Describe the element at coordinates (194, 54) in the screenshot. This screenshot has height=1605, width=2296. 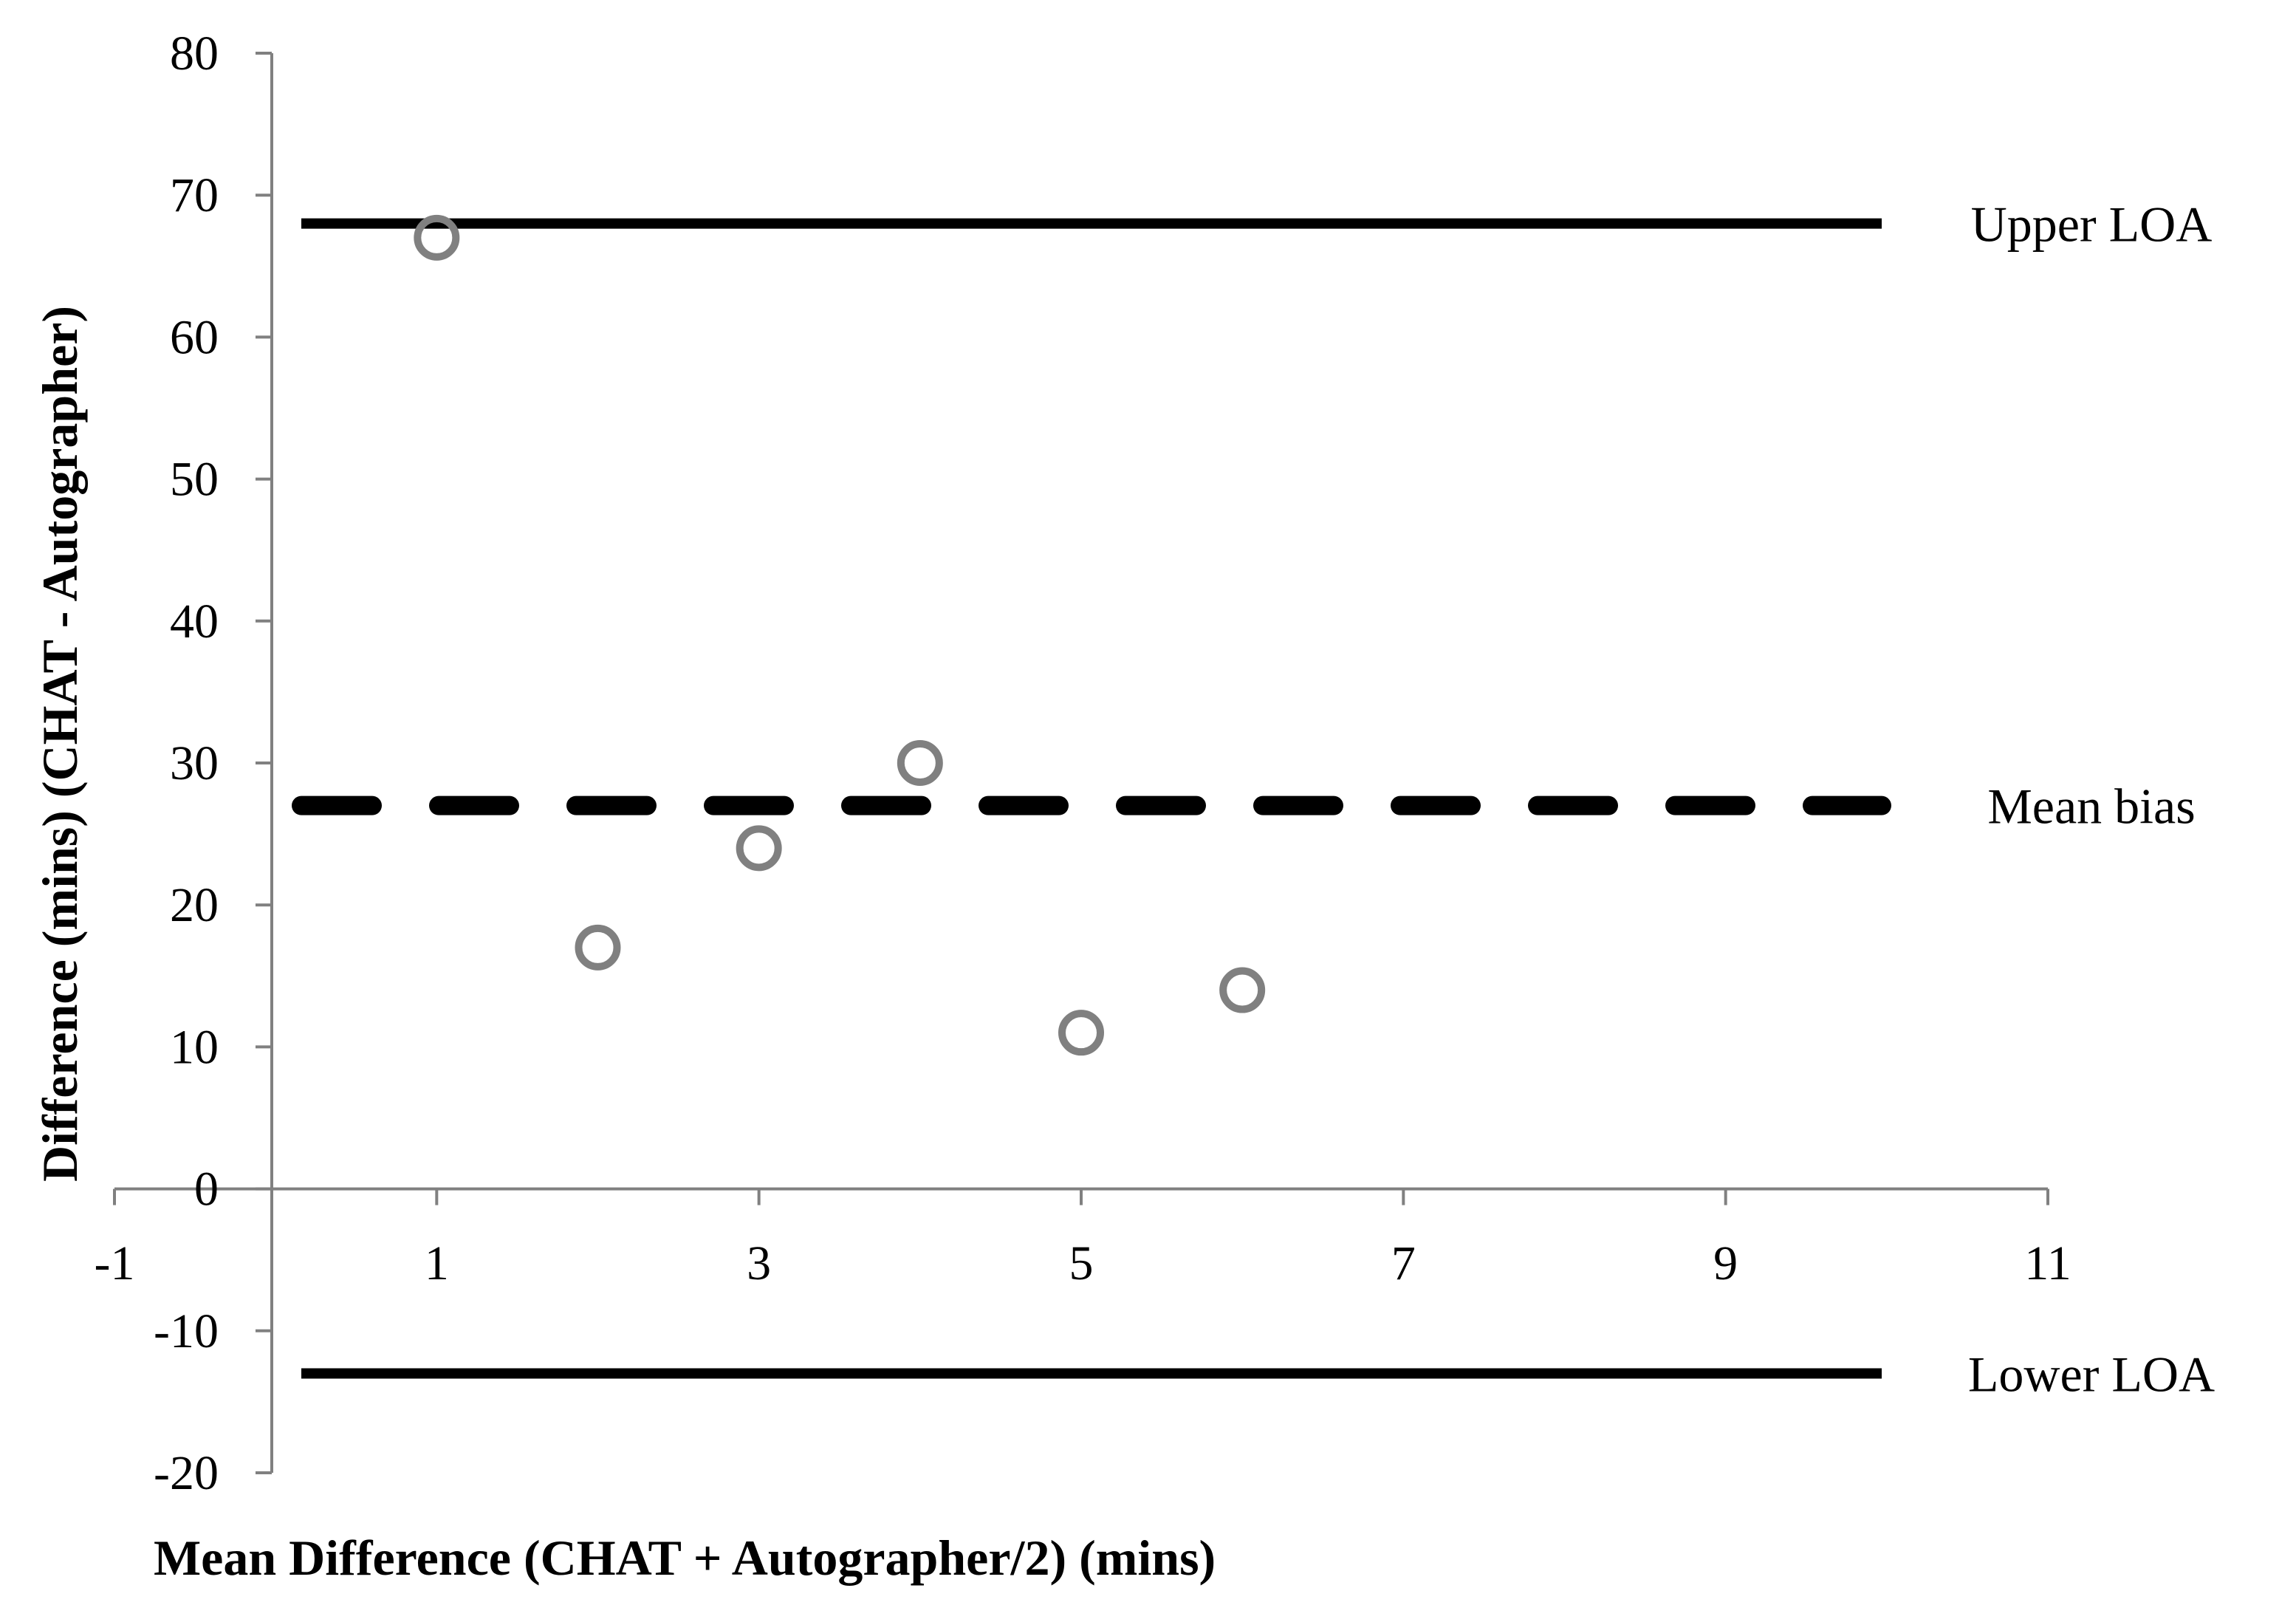
I see `y-tick-label: 80` at that location.